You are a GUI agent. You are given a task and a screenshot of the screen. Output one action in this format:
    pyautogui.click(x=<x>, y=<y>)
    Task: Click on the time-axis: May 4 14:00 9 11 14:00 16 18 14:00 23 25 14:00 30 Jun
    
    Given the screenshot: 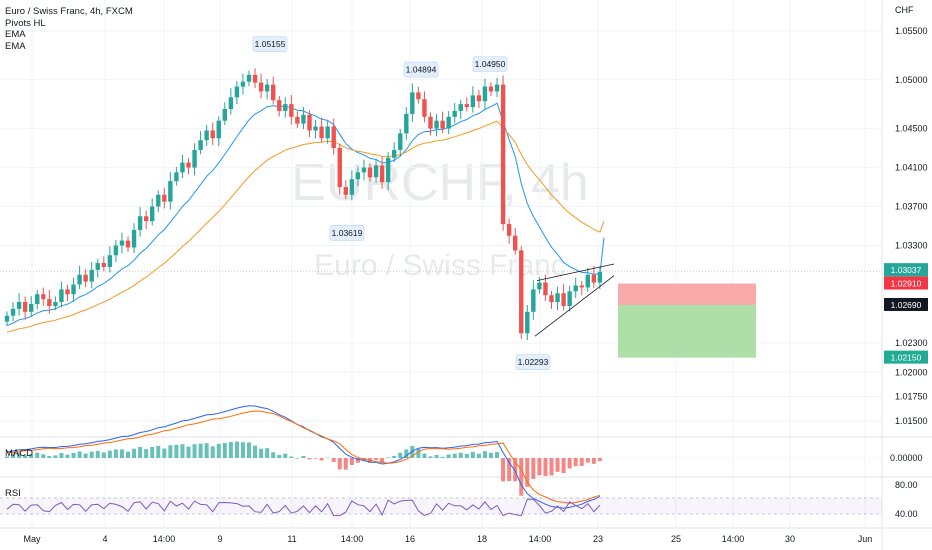 What is the action you would take?
    pyautogui.click(x=447, y=539)
    